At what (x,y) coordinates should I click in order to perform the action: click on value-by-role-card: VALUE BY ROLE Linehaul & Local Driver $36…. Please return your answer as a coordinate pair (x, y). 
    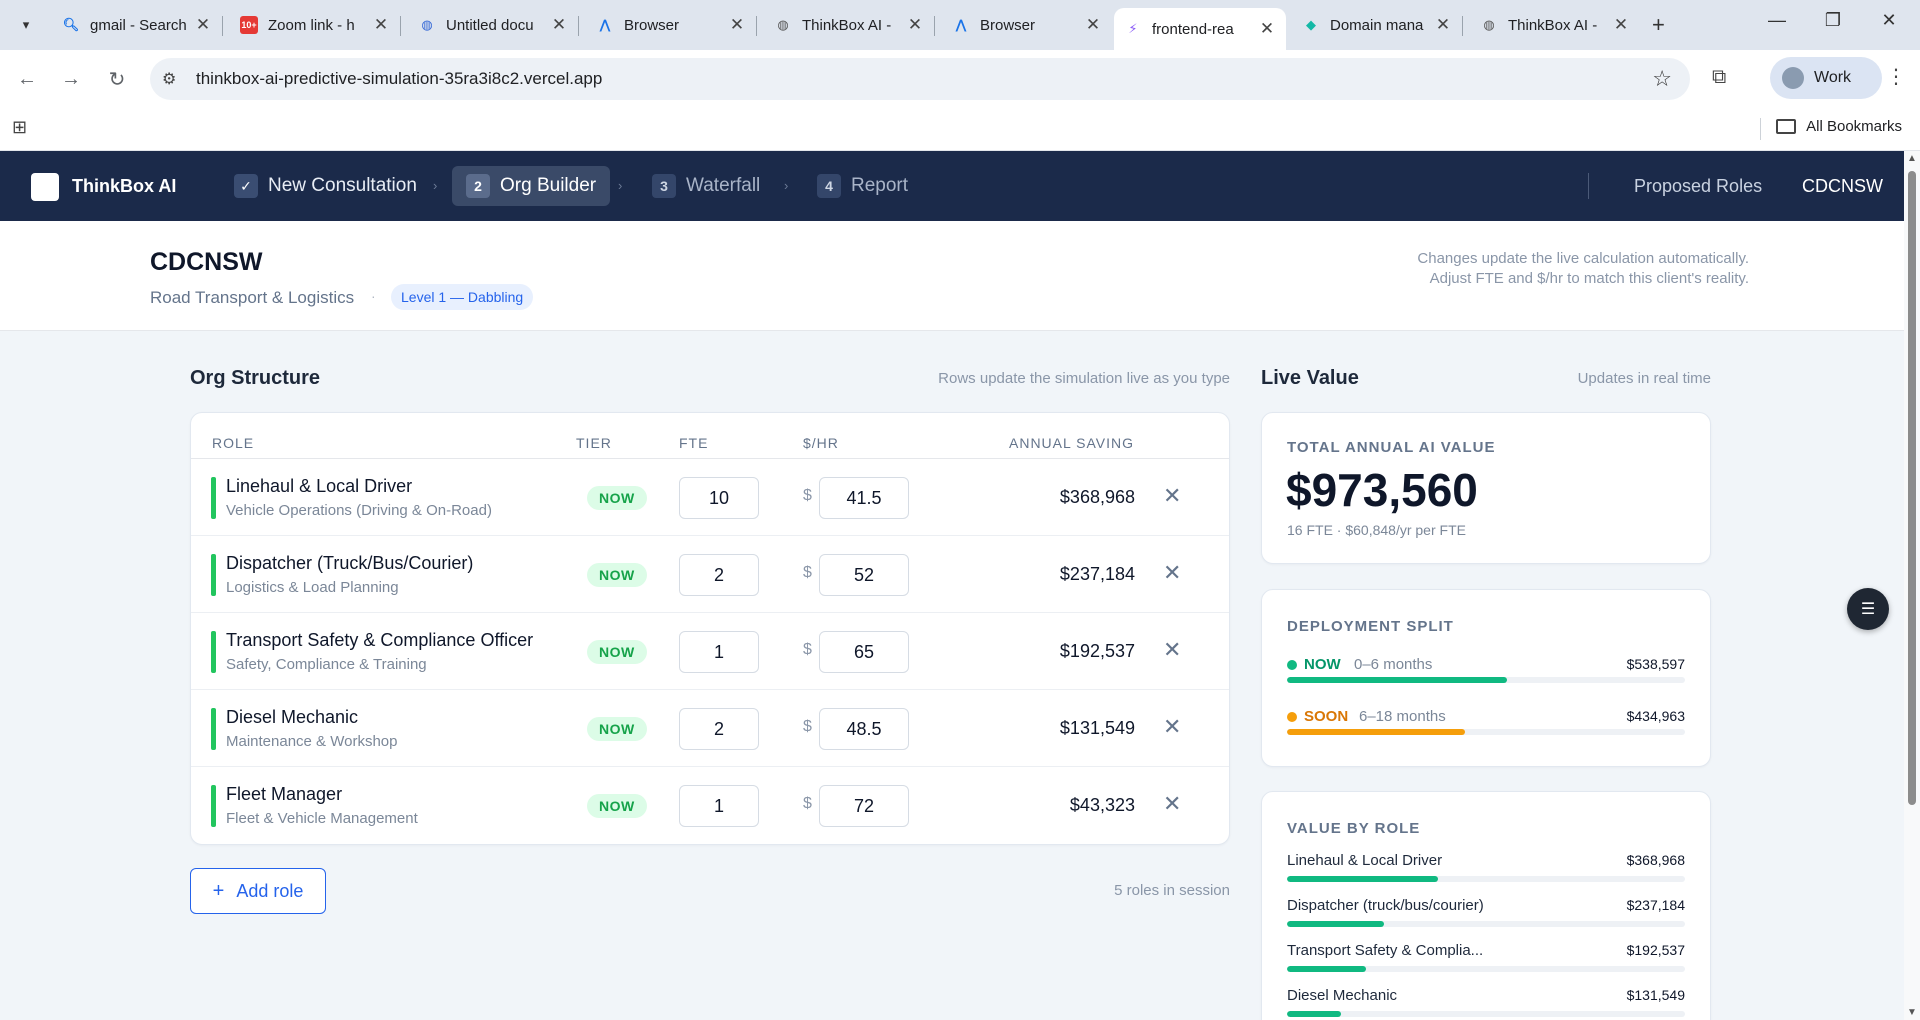
    Looking at the image, I should click on (1486, 905).